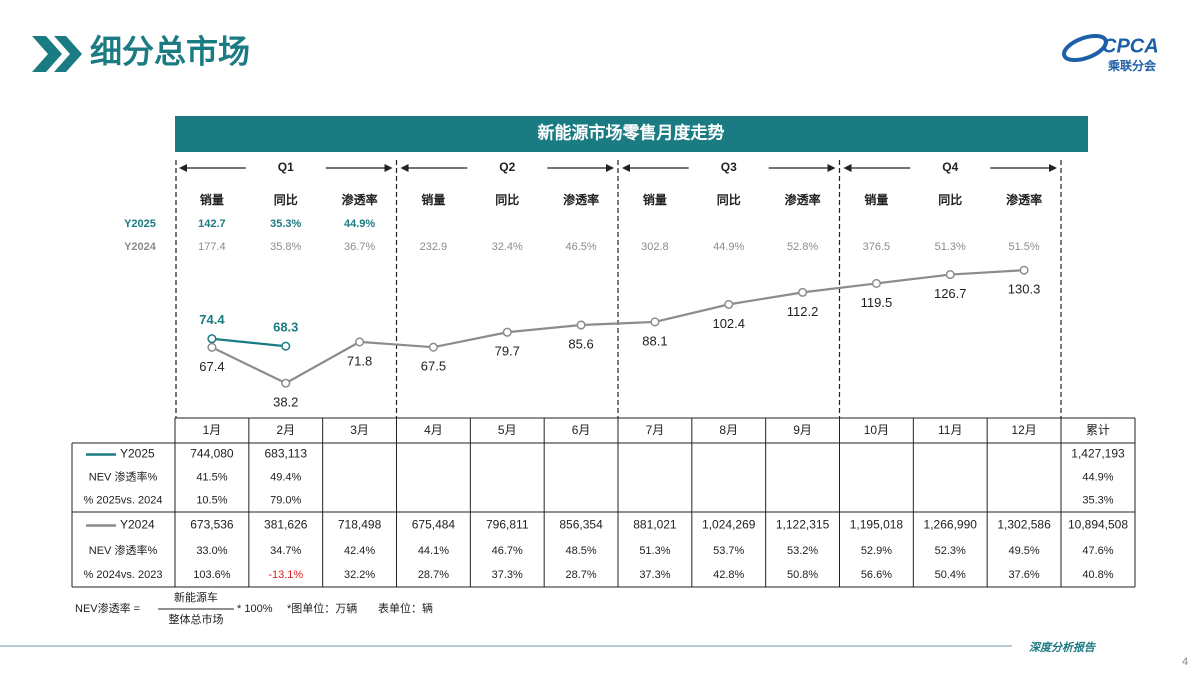 The image size is (1200, 675). Describe the element at coordinates (950, 247) in the screenshot. I see `summary-value: 51.3%` at that location.